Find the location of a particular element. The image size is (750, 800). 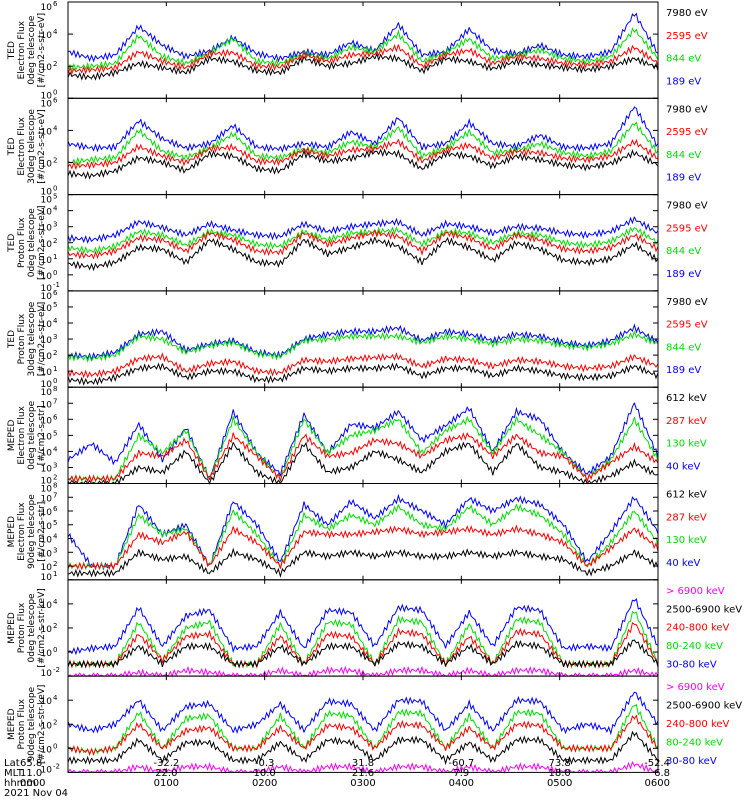

legend-entry: 30-80 keV is located at coordinates (691, 665).